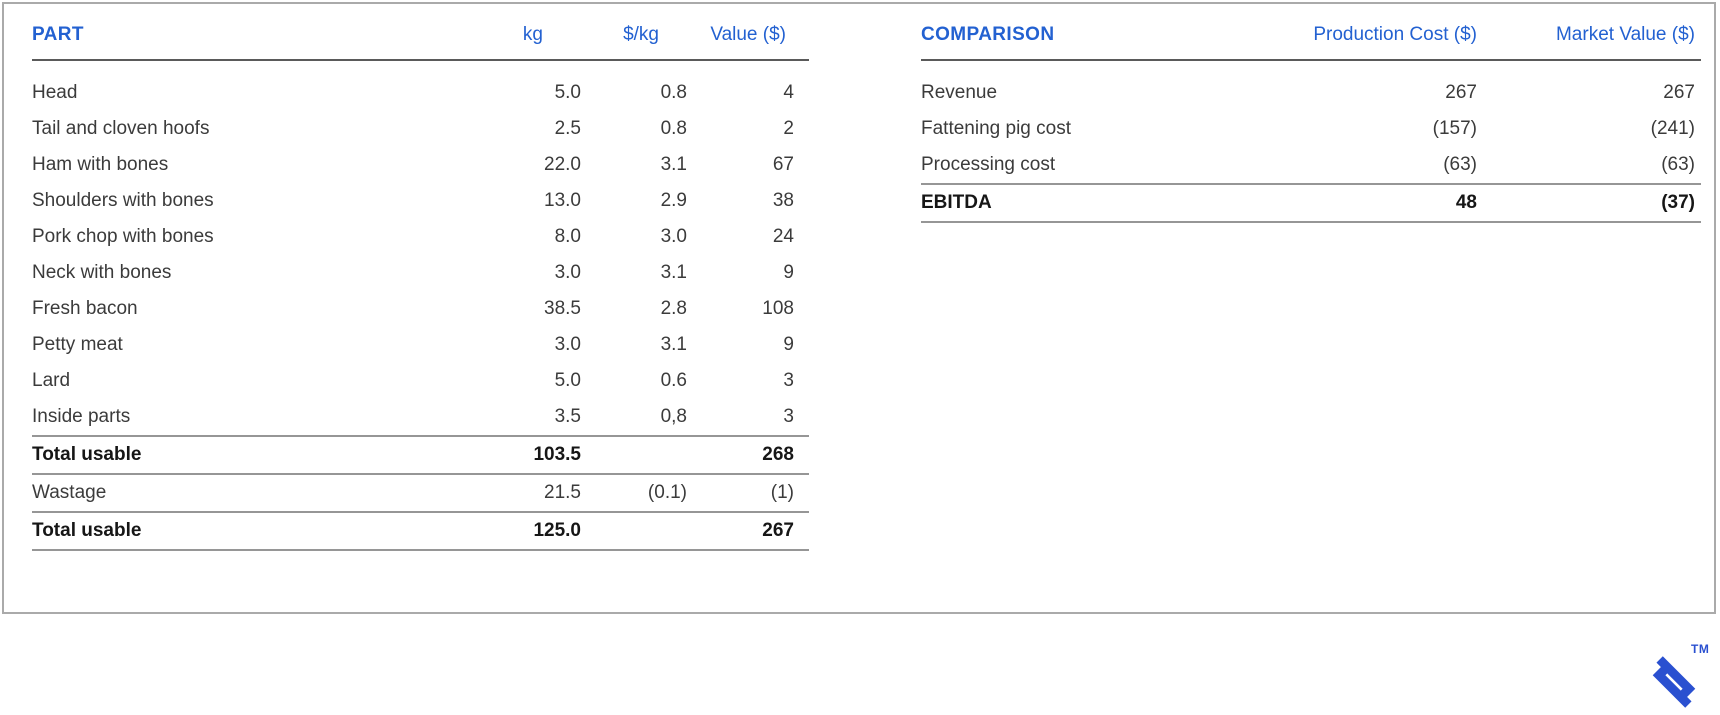 This screenshot has height=715, width=1720. Describe the element at coordinates (193, 493) in the screenshot. I see `row-label: Wastage` at that location.